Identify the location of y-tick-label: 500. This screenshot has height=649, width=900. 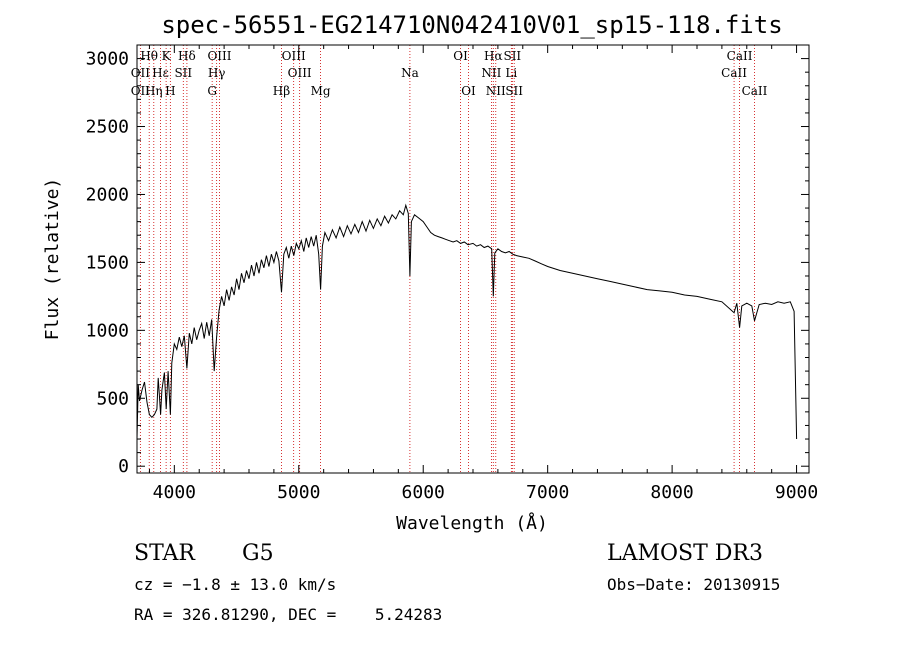
(112, 398).